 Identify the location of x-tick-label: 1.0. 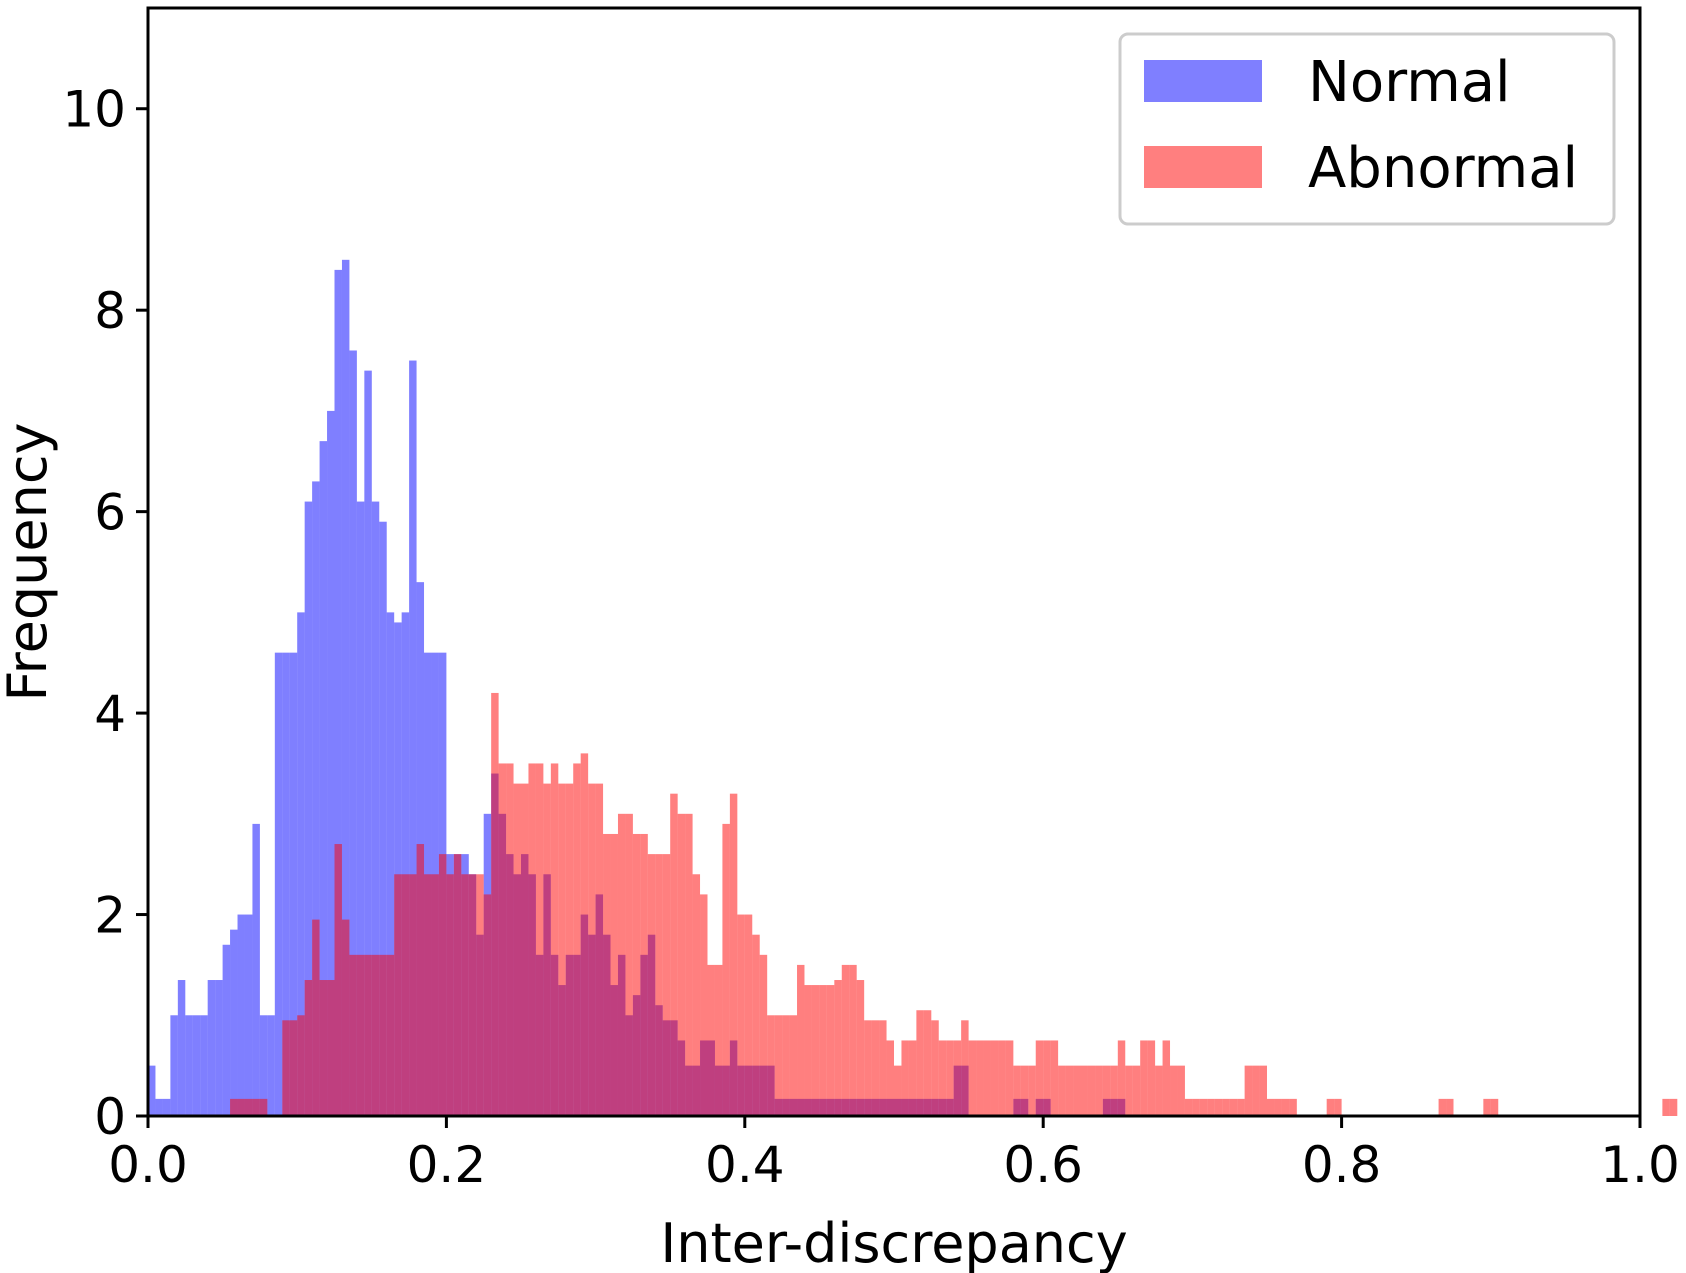
(1640, 1165).